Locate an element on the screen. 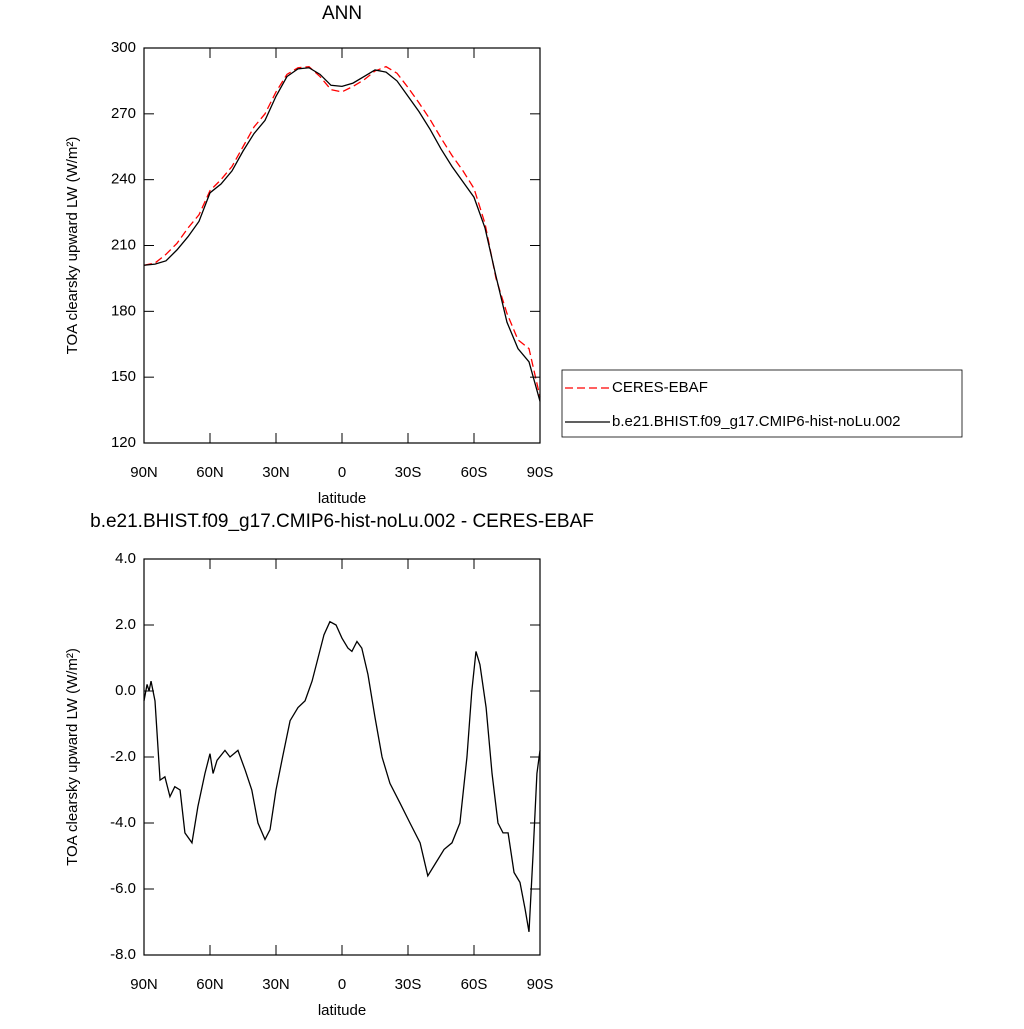  y-tick-label: 210 is located at coordinates (123, 244).